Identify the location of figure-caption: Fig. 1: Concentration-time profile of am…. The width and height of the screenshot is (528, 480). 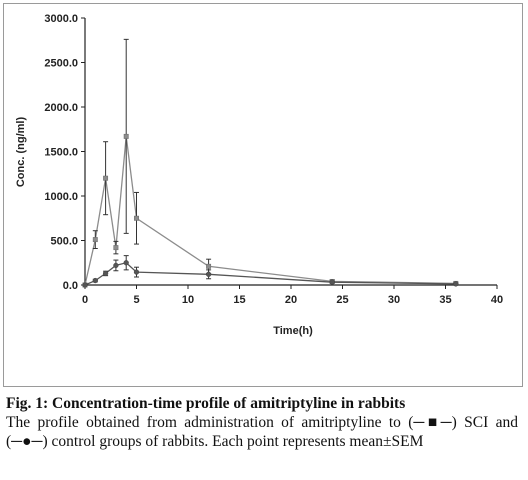
(262, 422).